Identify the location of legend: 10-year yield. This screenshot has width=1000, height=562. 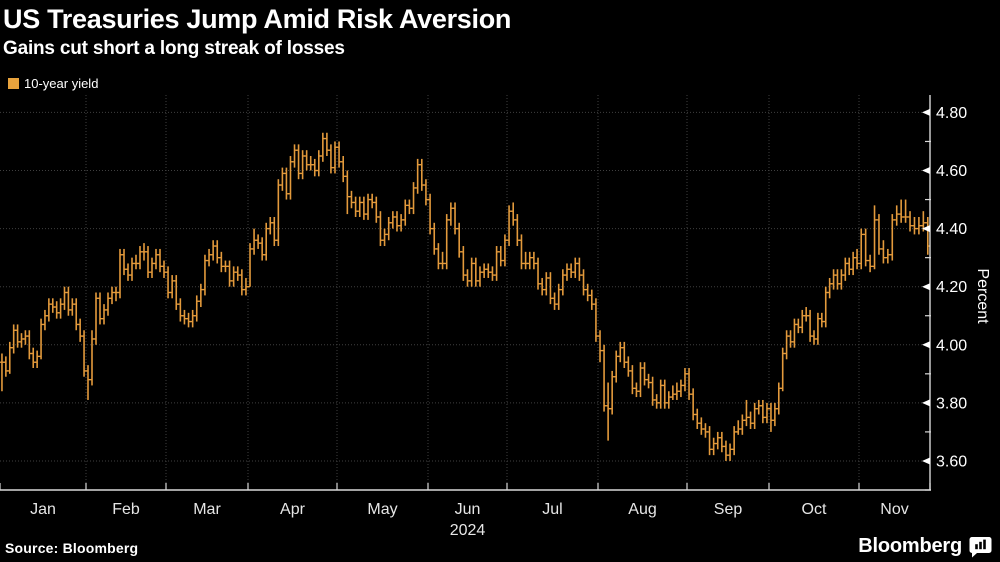
(53, 83).